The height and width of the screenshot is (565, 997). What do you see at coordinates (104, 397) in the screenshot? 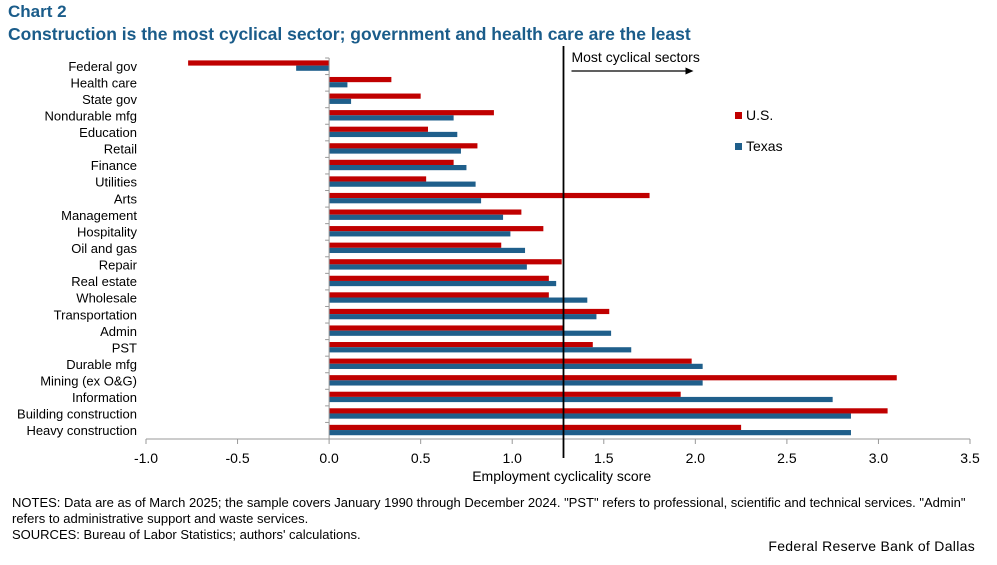
I see `category-label: Information` at bounding box center [104, 397].